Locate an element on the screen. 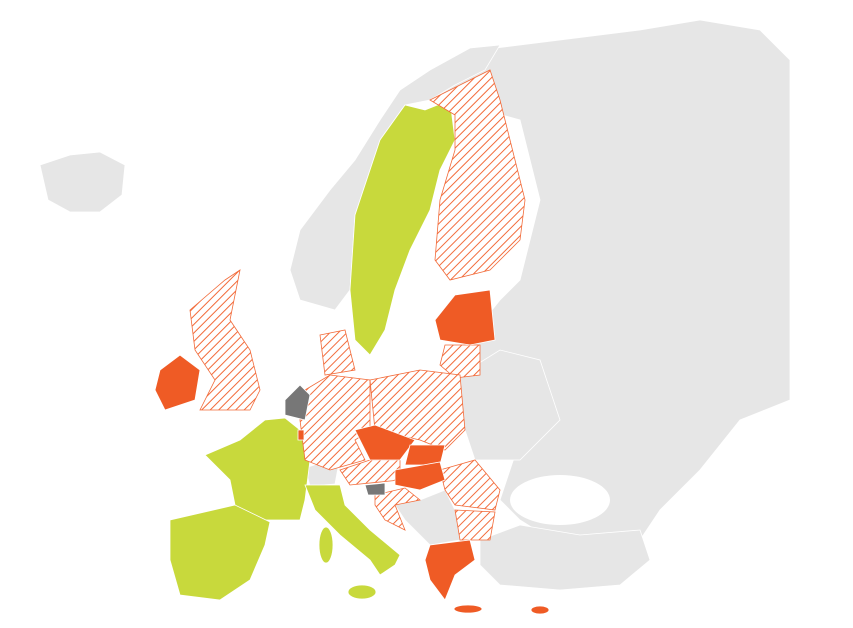 This screenshot has width=853, height=628. belarus-ukraine is located at coordinates (510, 405).